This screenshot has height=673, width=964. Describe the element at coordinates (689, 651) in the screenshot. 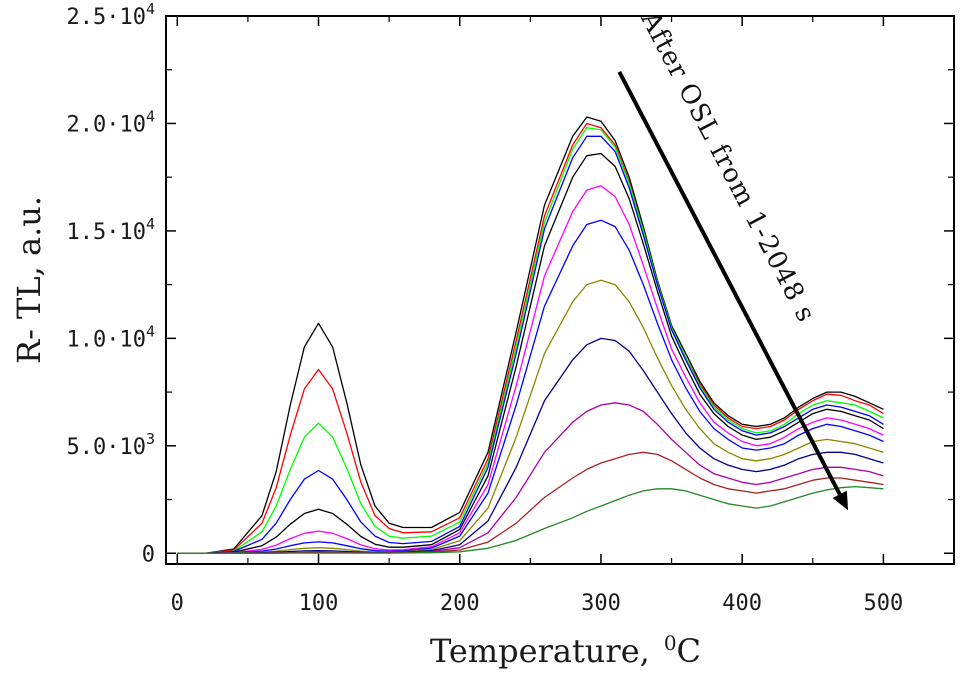

I see `x-axis-unit: C` at that location.